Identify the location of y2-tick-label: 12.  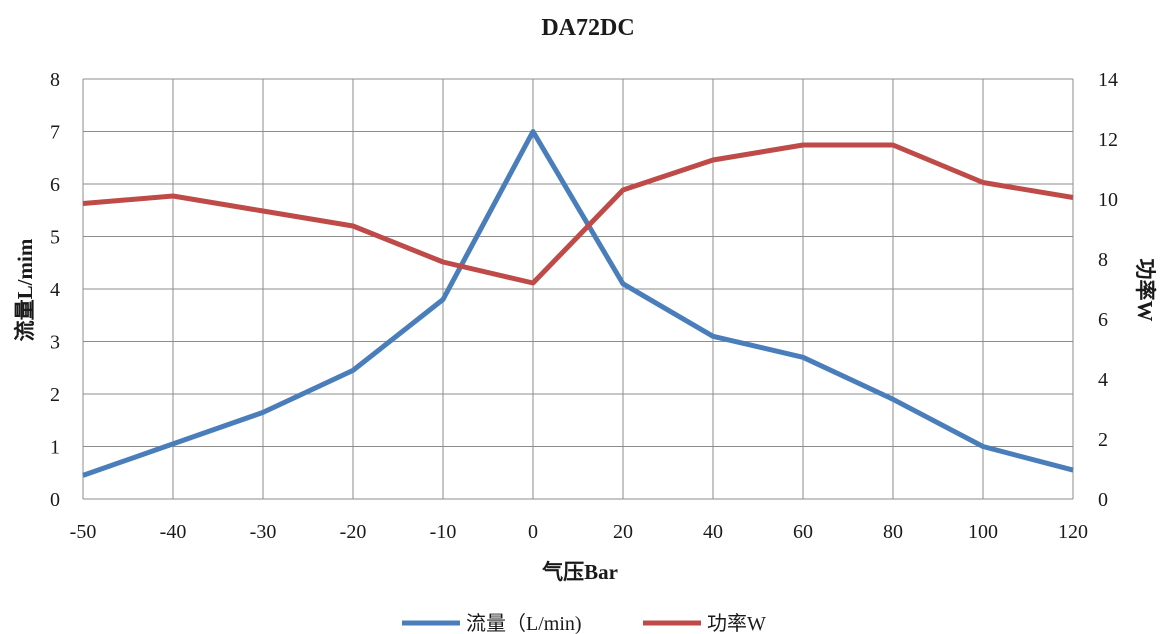
(1108, 140).